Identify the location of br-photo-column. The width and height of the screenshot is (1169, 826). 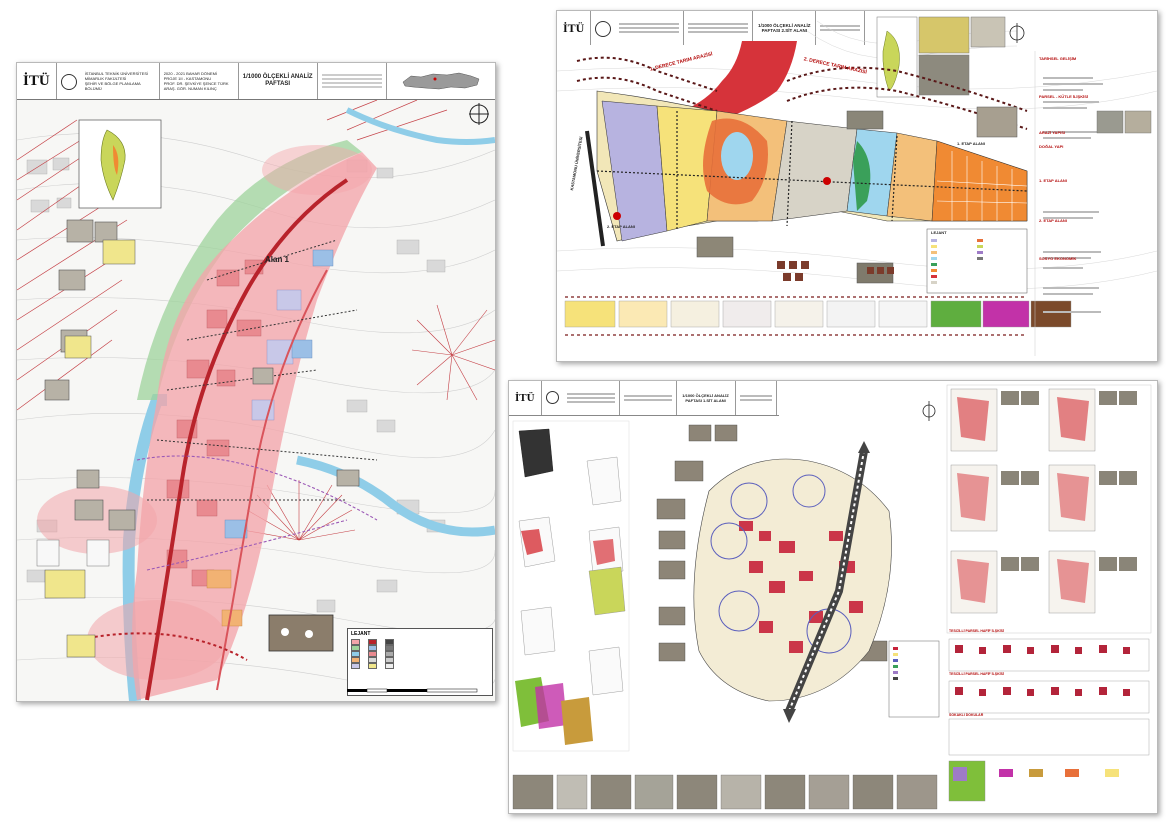
(772, 543).